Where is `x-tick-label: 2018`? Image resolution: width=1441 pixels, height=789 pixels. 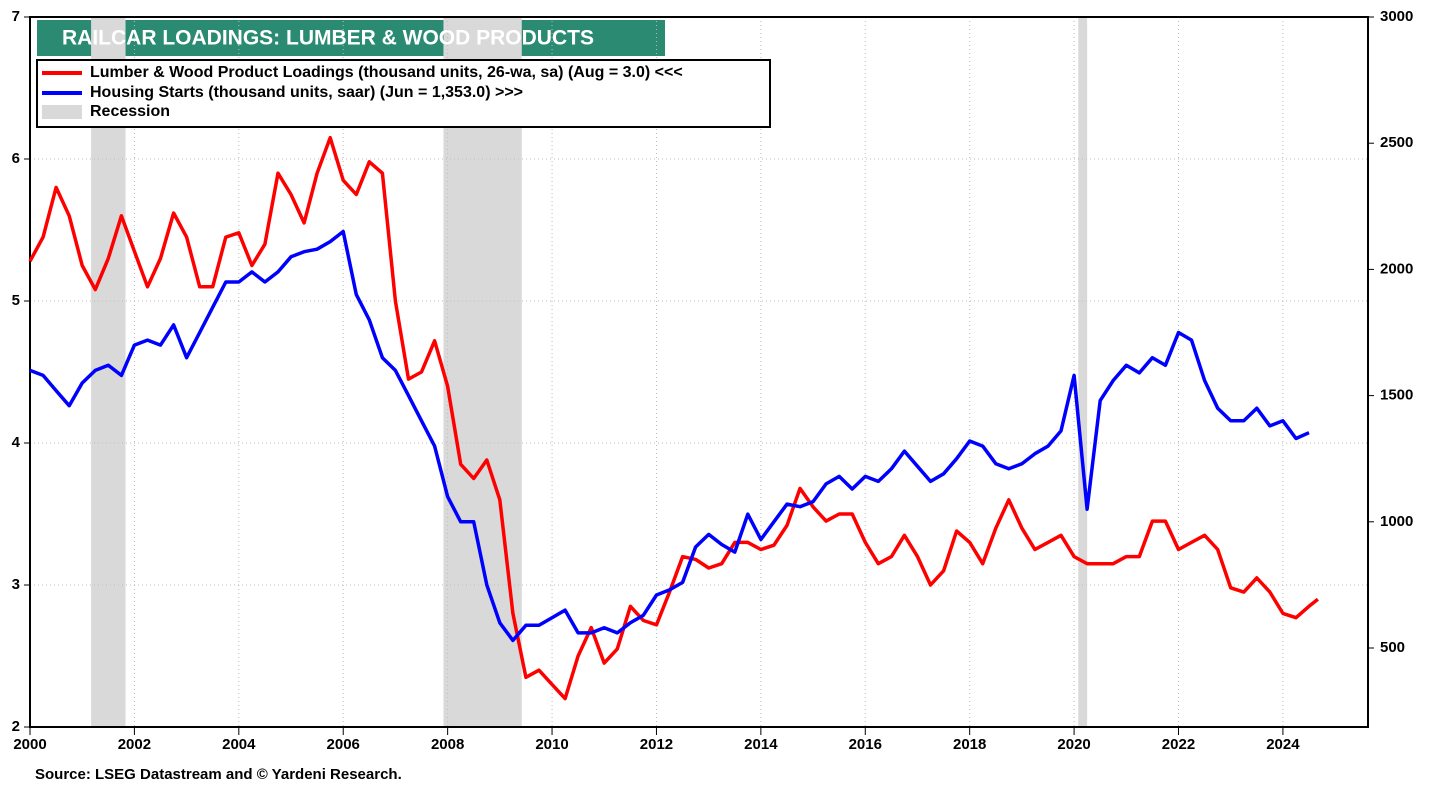
x-tick-label: 2018 is located at coordinates (969, 744).